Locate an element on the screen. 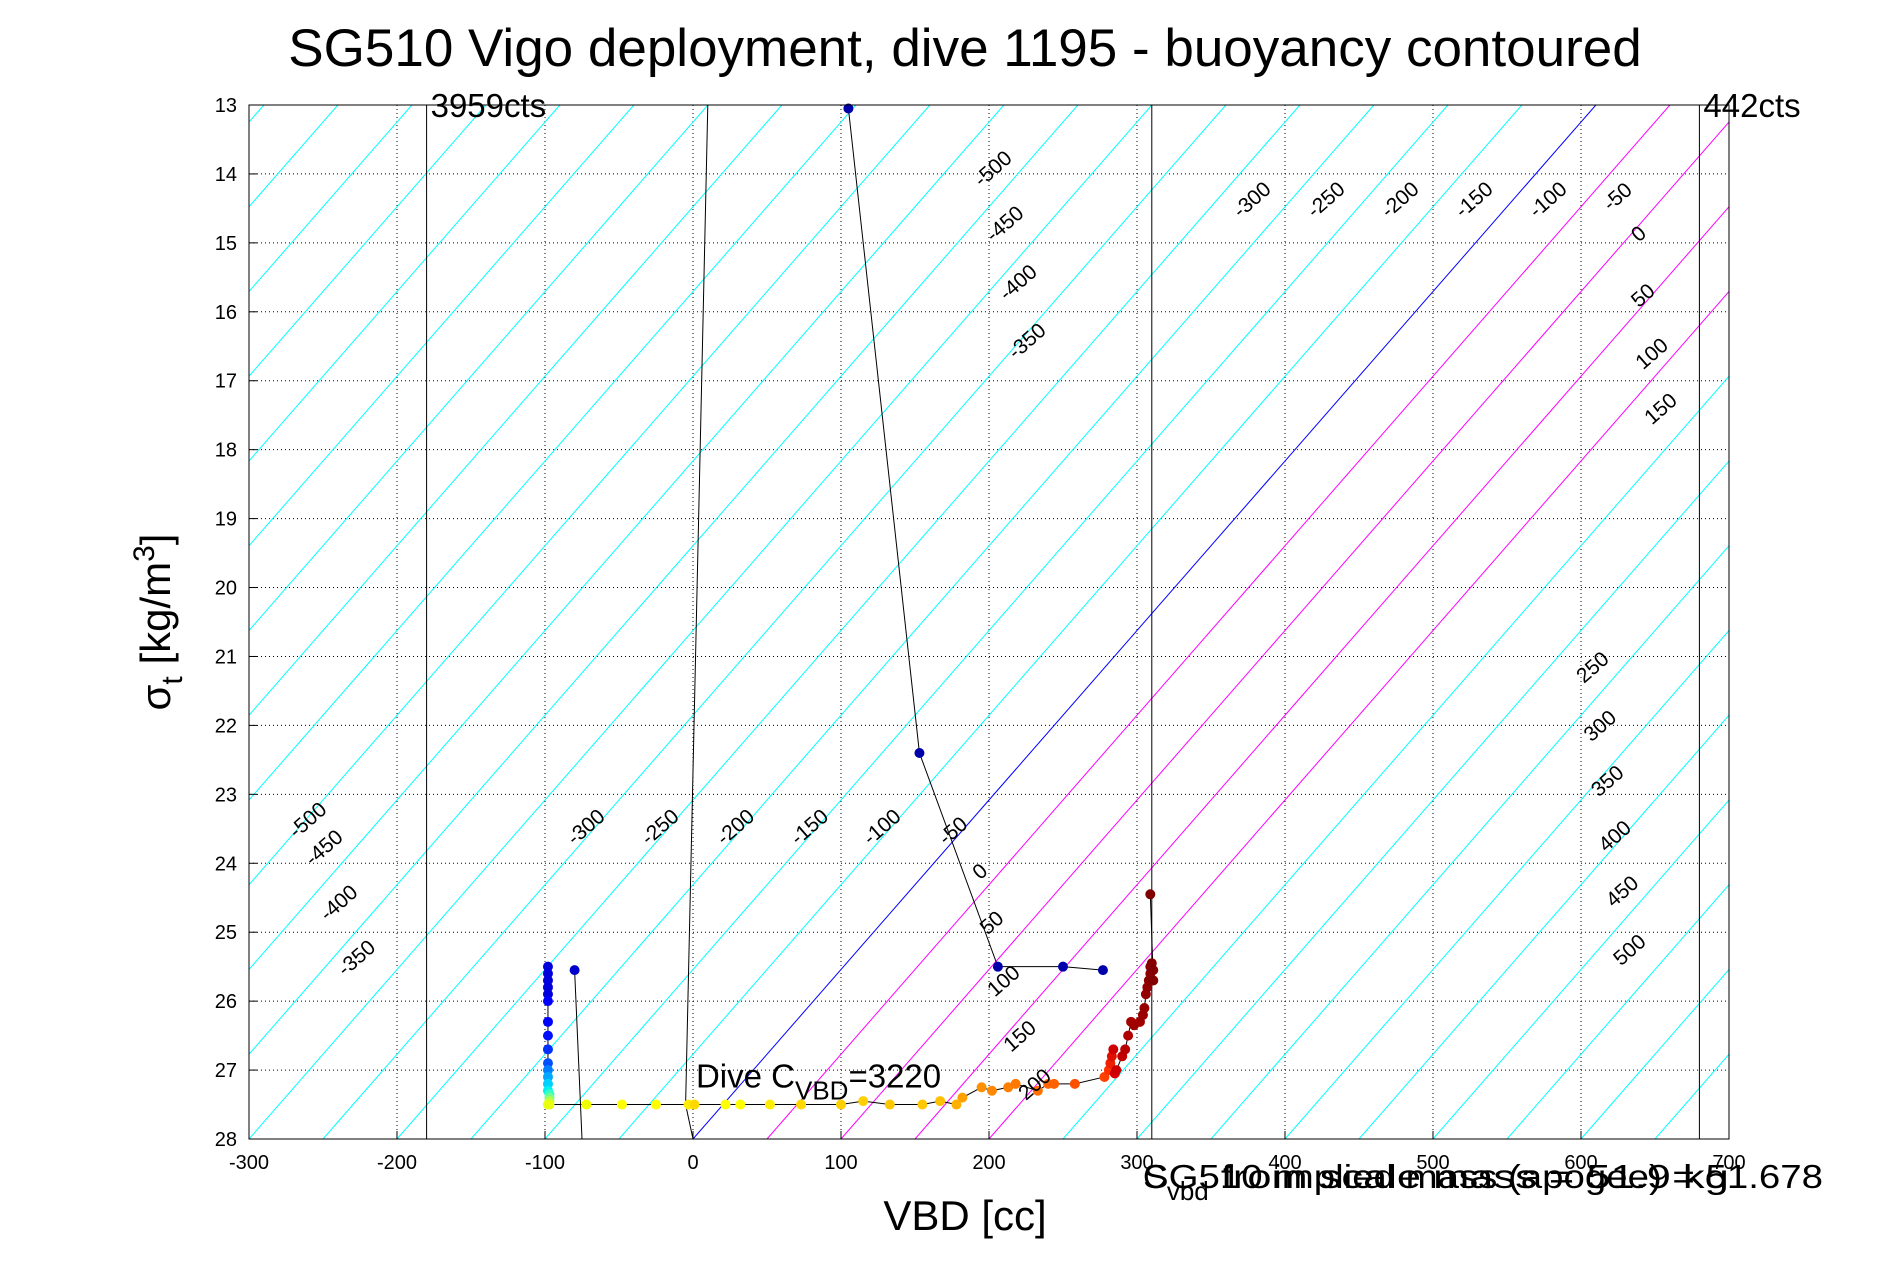 This screenshot has height=1262, width=1891. y-axis-label: σt [kg/m3] is located at coordinates (158, 622).